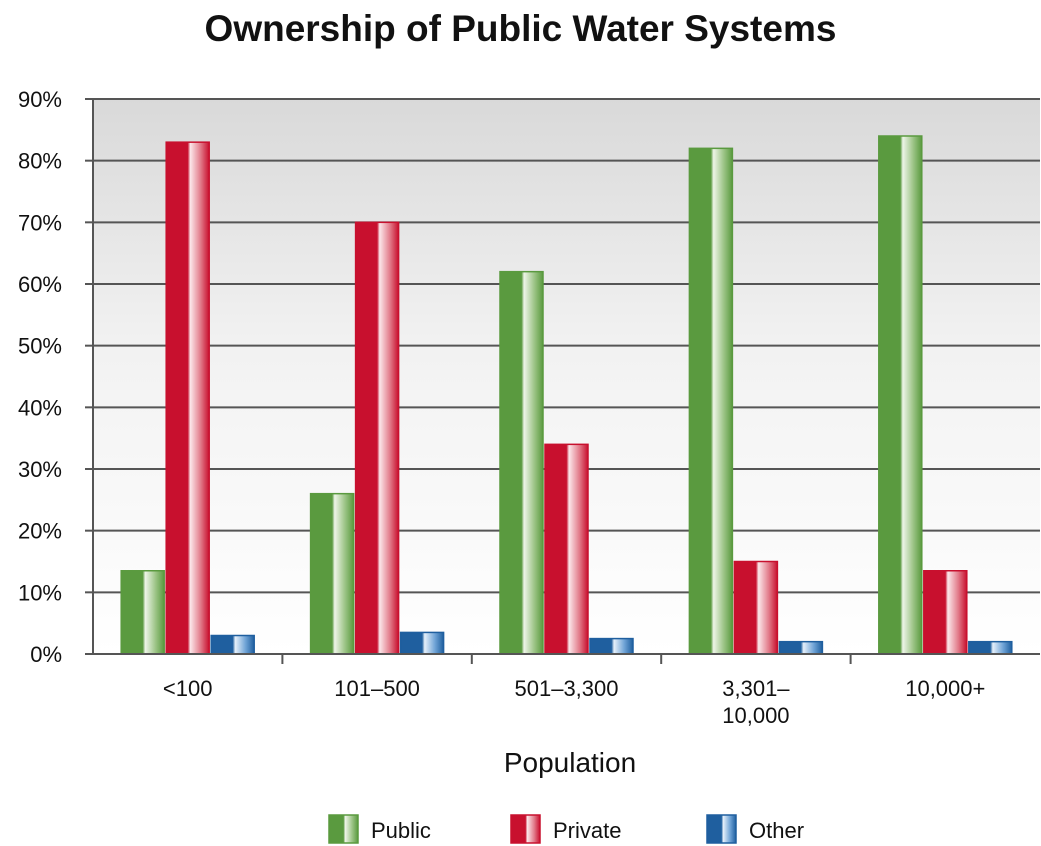 The image size is (1041, 846). I want to click on y-tick-label: 20%, so click(40, 531).